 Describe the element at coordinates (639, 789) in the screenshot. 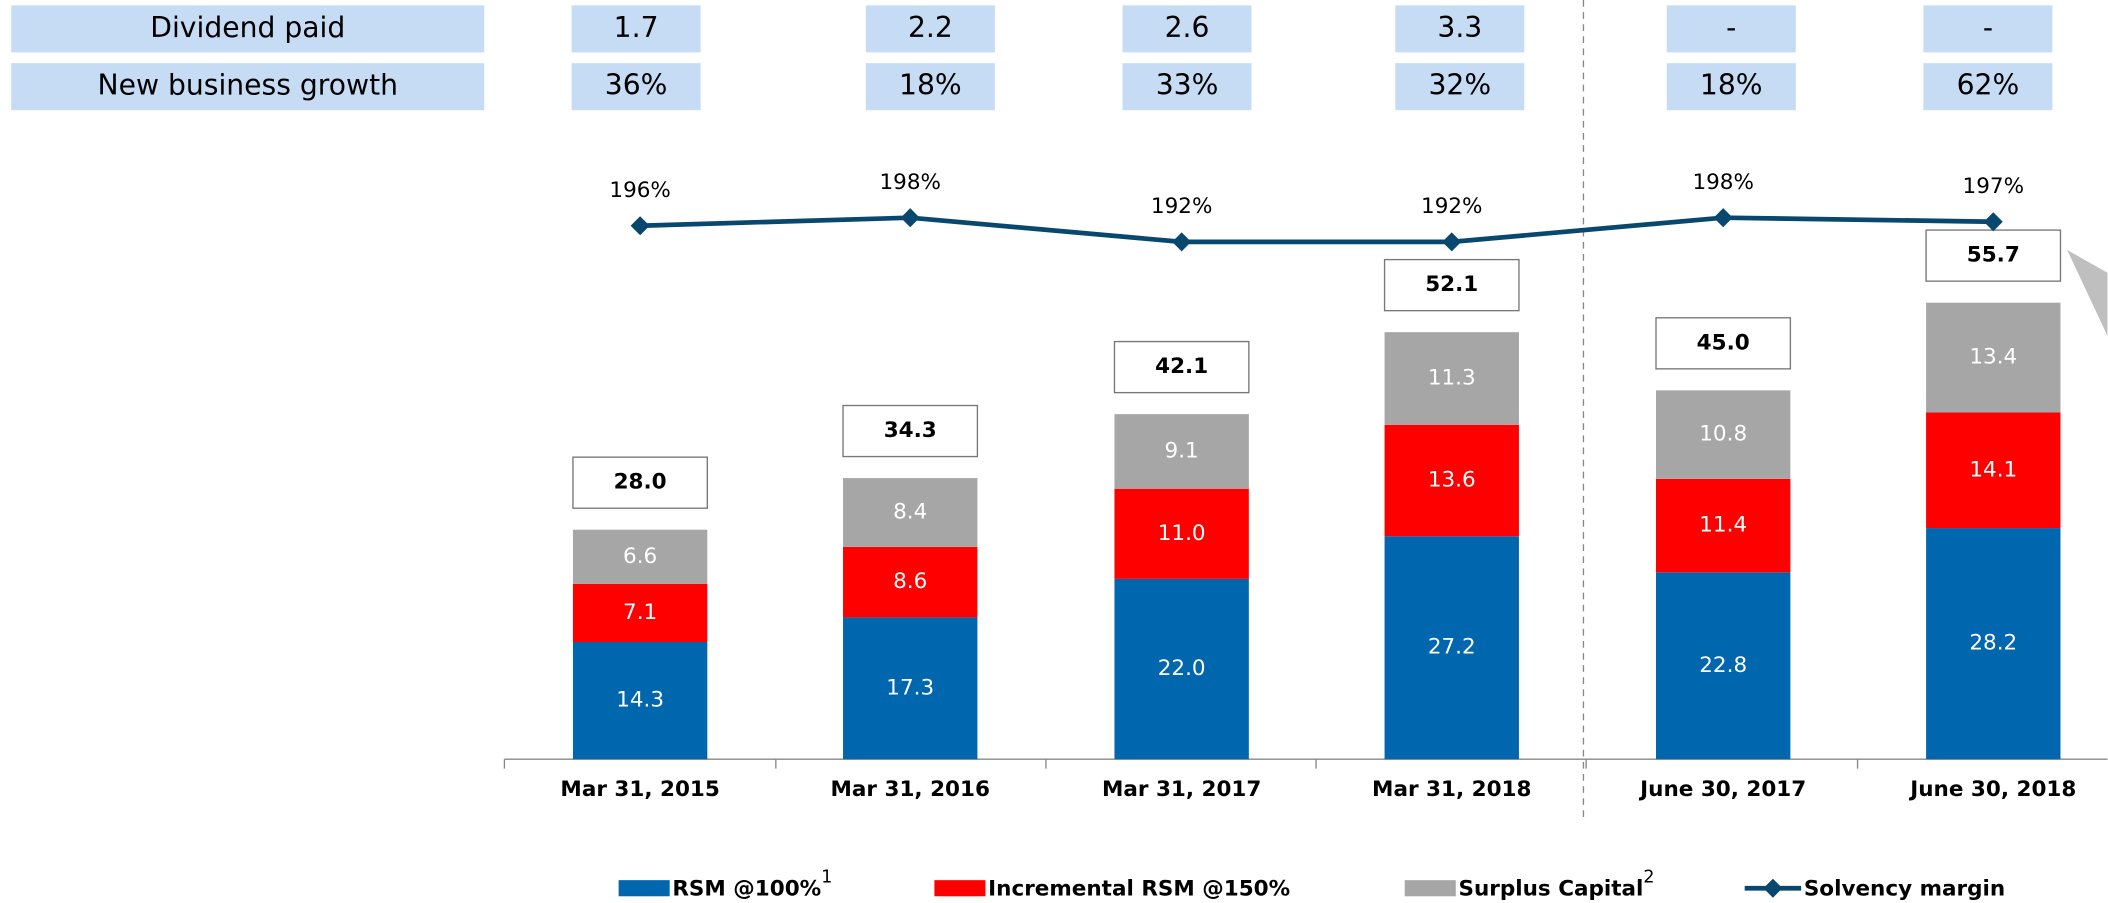

I see `x-tick-label: Mar 31, 2015` at that location.